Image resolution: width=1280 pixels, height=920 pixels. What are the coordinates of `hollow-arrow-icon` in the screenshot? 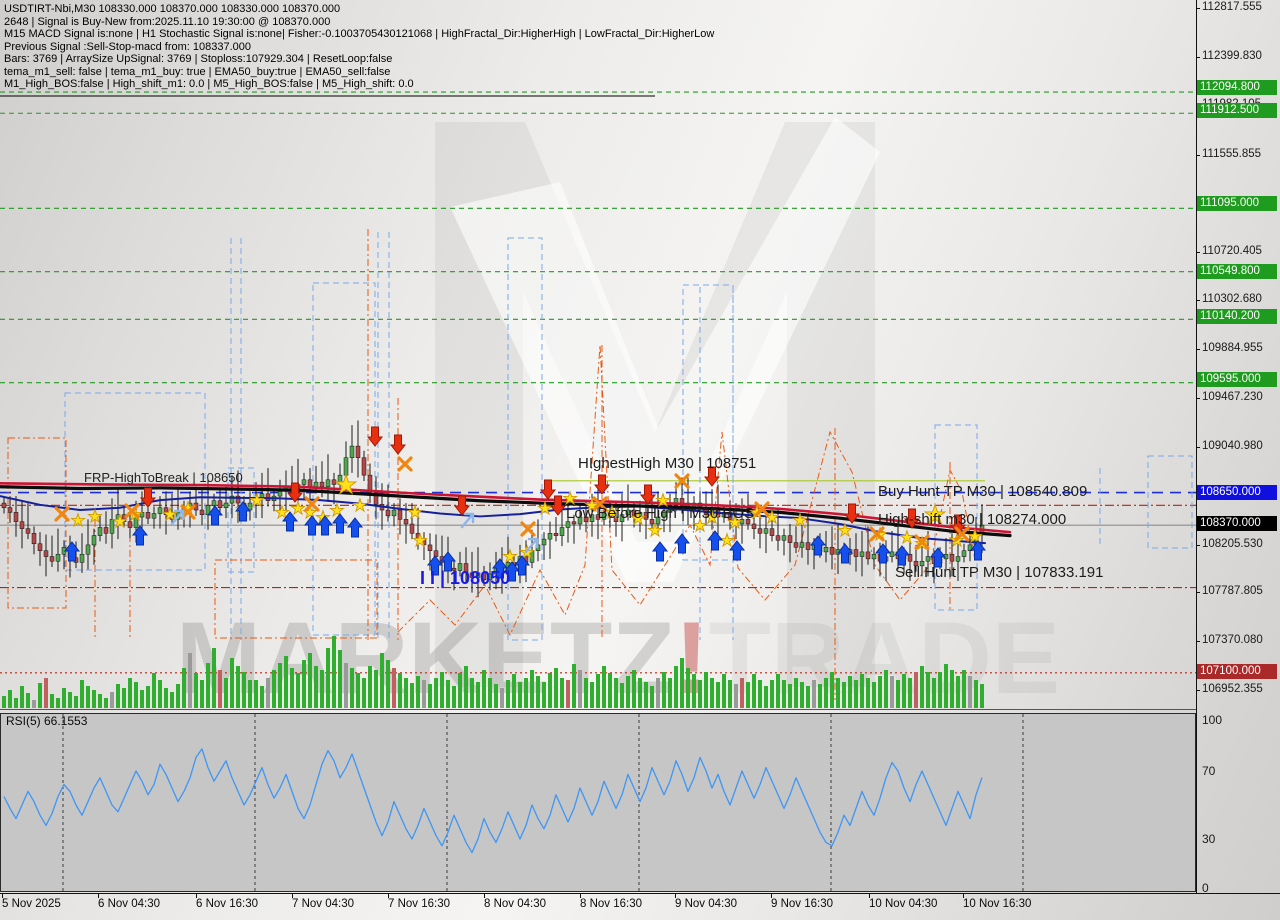 It's located at (467, 520).